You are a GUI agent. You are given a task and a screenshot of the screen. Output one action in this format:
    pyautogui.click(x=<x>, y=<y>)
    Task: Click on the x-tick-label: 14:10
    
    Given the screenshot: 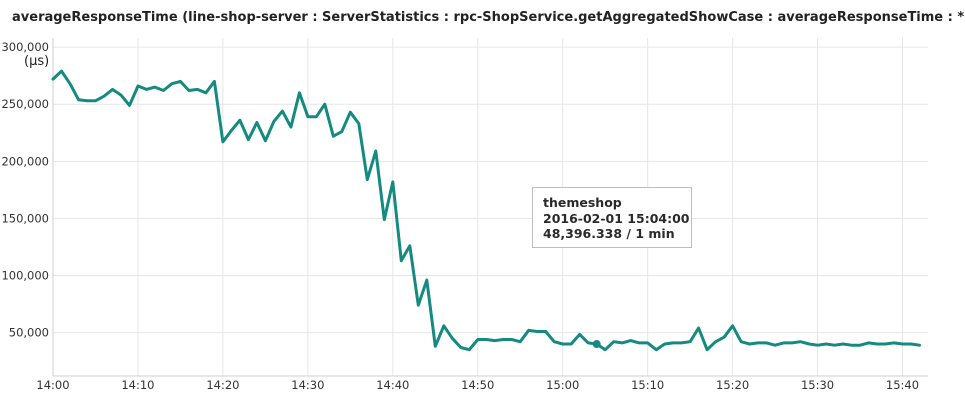 What is the action you would take?
    pyautogui.click(x=137, y=385)
    